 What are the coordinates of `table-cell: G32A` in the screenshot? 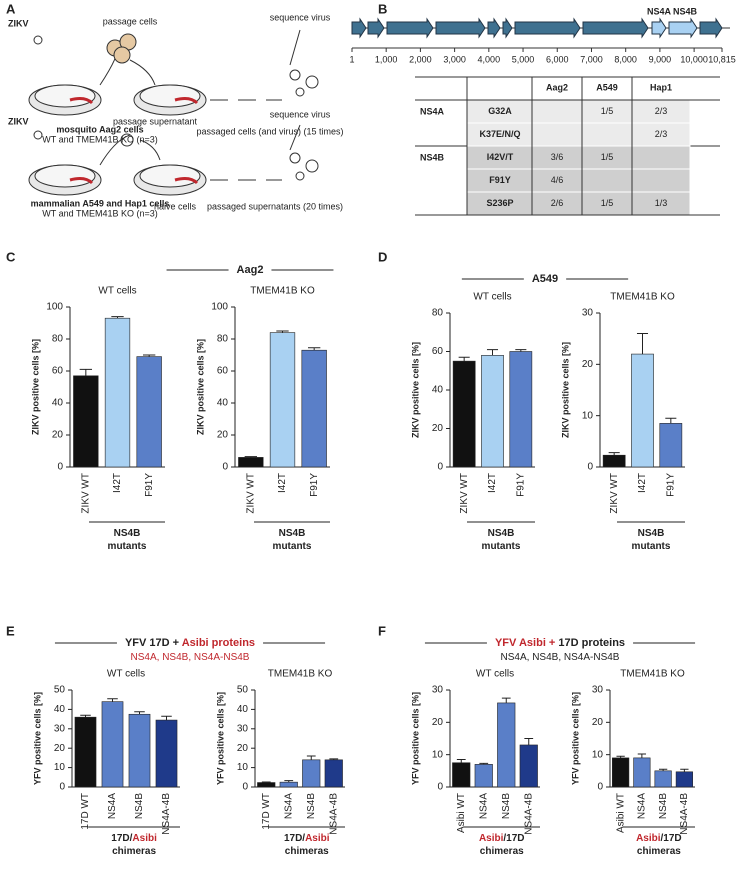 It's located at (500, 111).